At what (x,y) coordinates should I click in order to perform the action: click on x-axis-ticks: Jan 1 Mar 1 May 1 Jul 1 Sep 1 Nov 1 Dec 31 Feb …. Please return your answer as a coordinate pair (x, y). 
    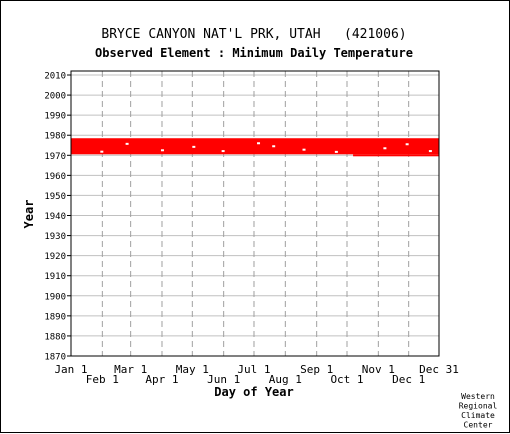
    Looking at the image, I should click on (256, 374).